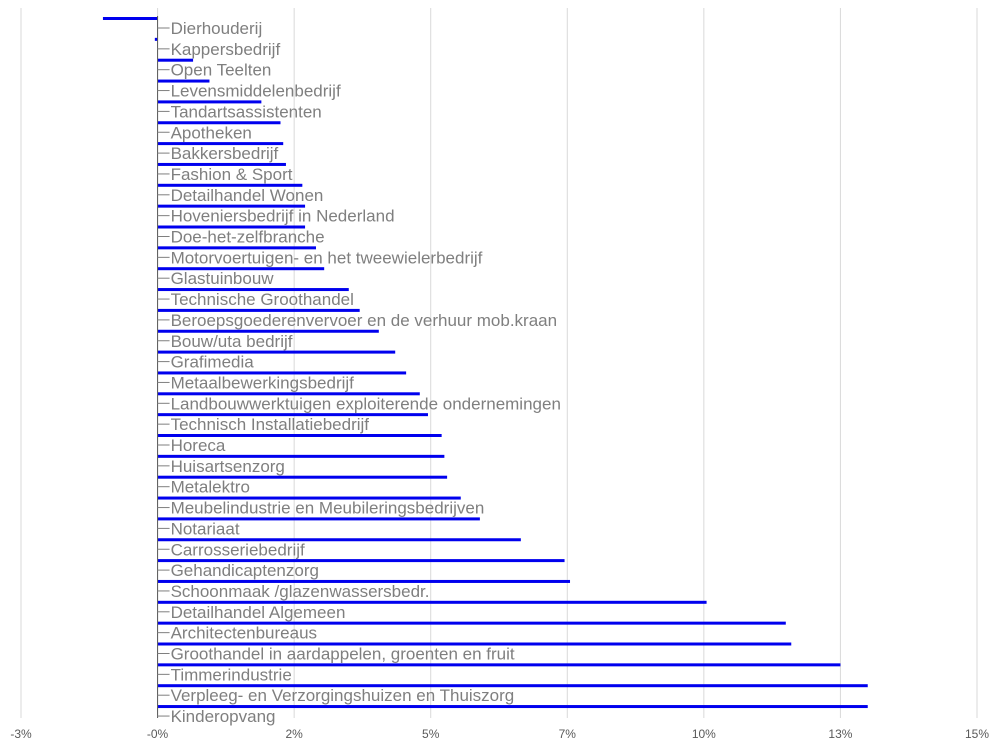 Image resolution: width=993 pixels, height=742 pixels. What do you see at coordinates (228, 466) in the screenshot?
I see `category-label: Huisartsenzorg` at bounding box center [228, 466].